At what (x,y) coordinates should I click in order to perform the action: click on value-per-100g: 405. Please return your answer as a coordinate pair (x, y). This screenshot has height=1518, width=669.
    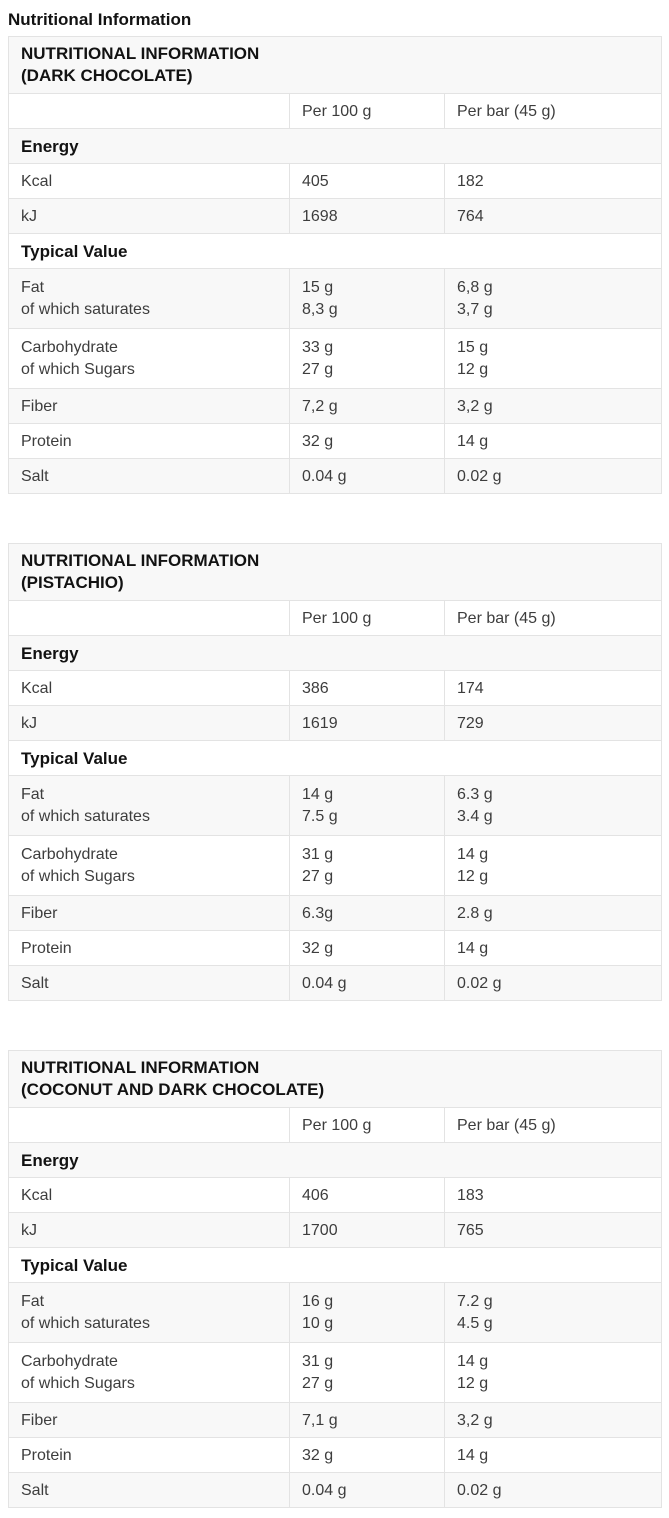
    Looking at the image, I should click on (367, 181).